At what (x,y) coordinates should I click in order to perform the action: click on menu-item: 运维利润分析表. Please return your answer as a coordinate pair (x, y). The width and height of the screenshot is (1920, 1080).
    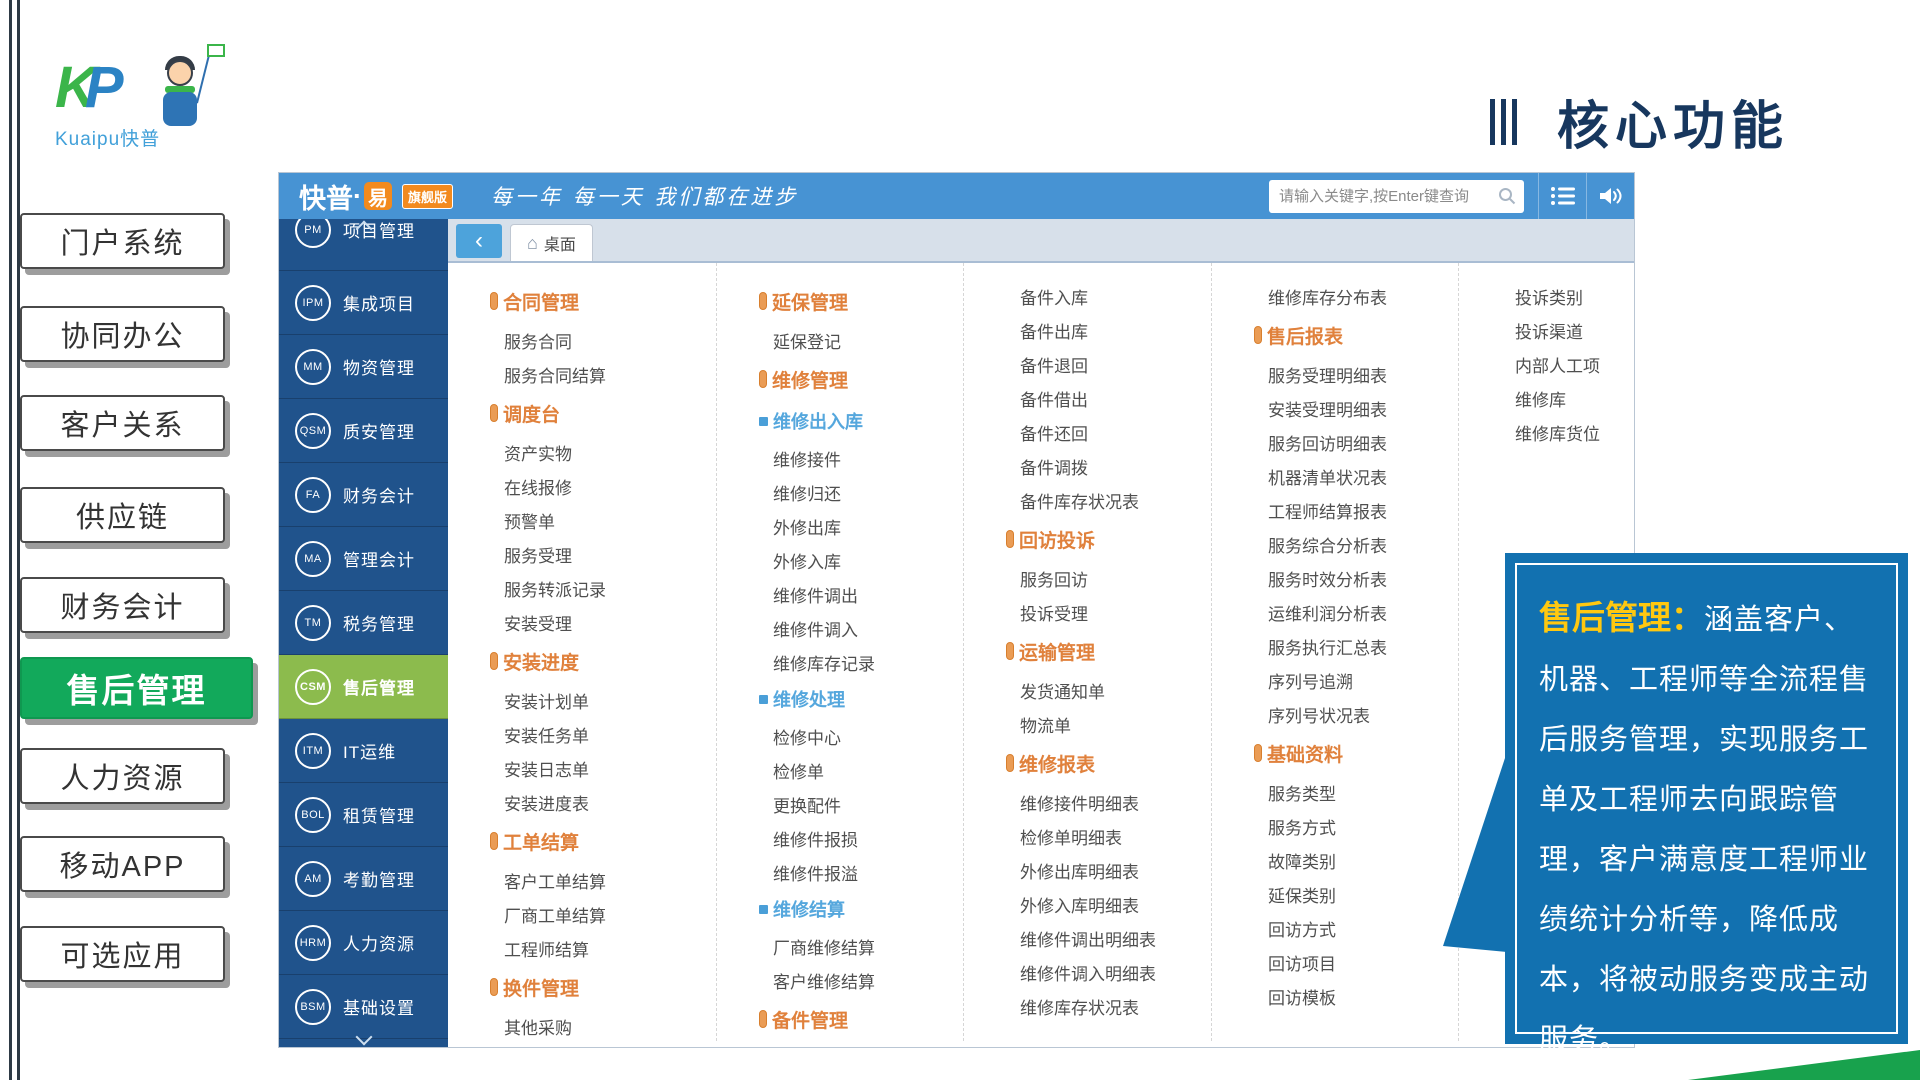
    Looking at the image, I should click on (1353, 612).